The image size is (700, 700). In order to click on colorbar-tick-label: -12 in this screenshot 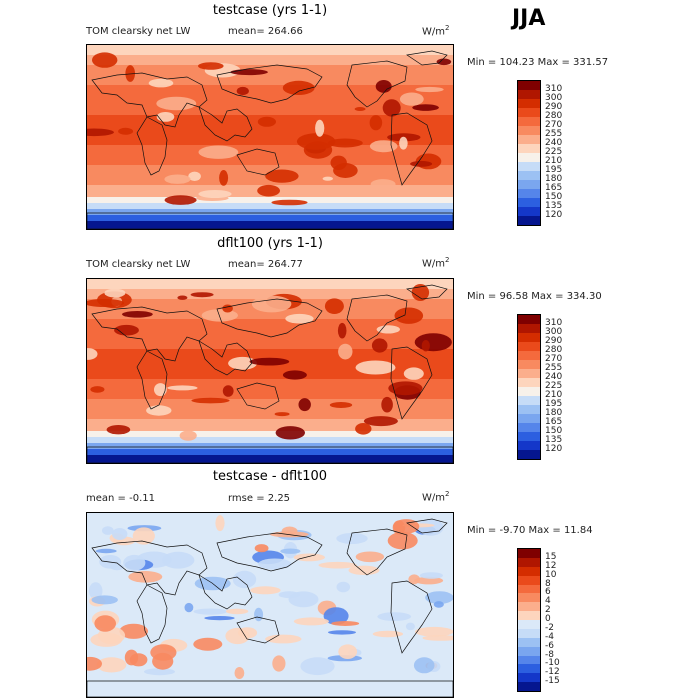, I will do `click(552, 672)`.